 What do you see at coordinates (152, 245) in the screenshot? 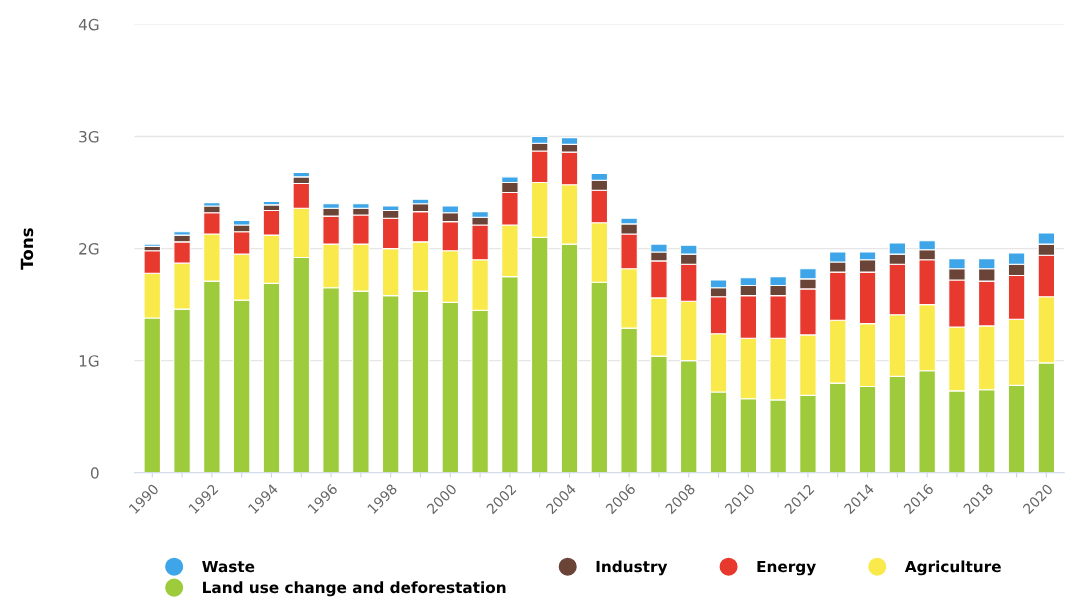
I see `bar` at bounding box center [152, 245].